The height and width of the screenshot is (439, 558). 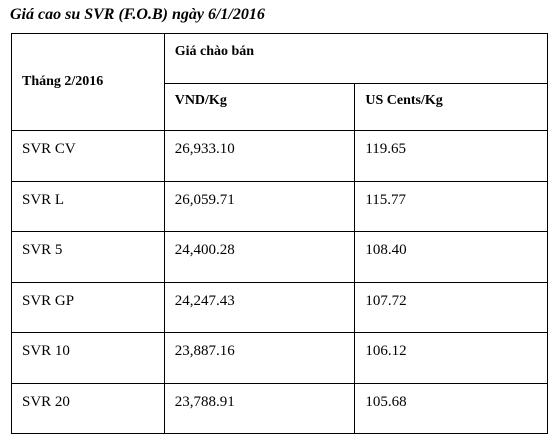 What do you see at coordinates (259, 358) in the screenshot?
I see `price-cell: 23,887.16` at bounding box center [259, 358].